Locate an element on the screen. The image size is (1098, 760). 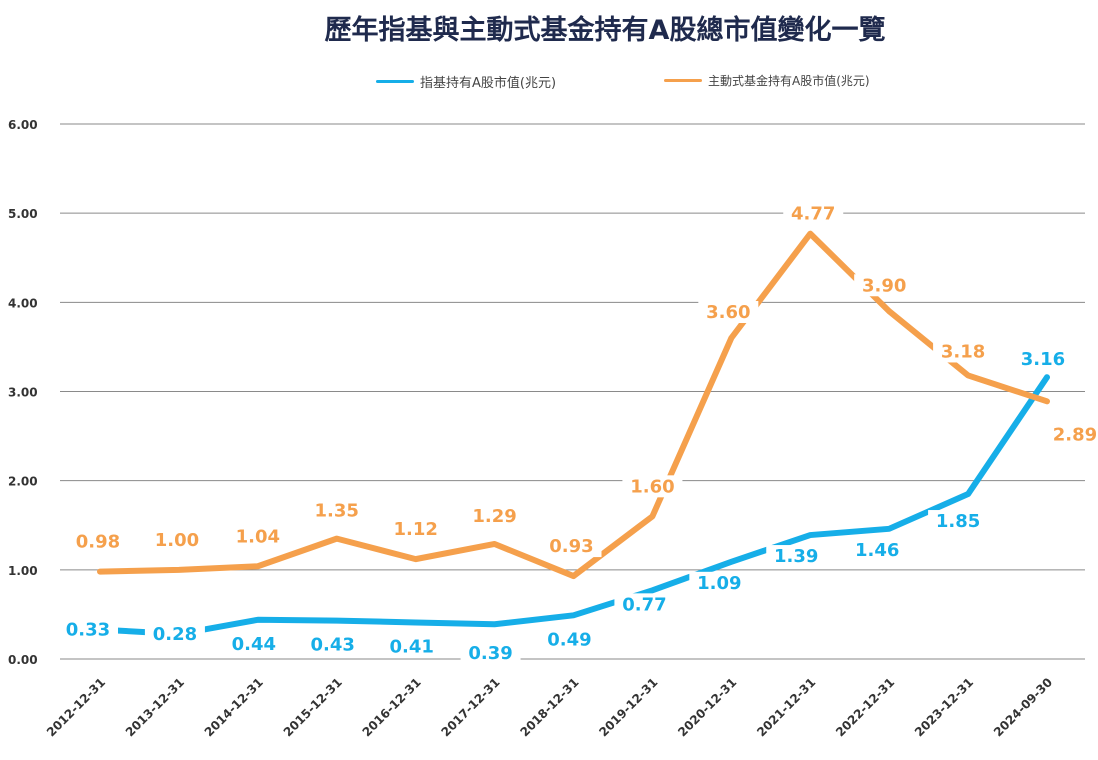
legend-swatch-active-fund is located at coordinates (683, 80).